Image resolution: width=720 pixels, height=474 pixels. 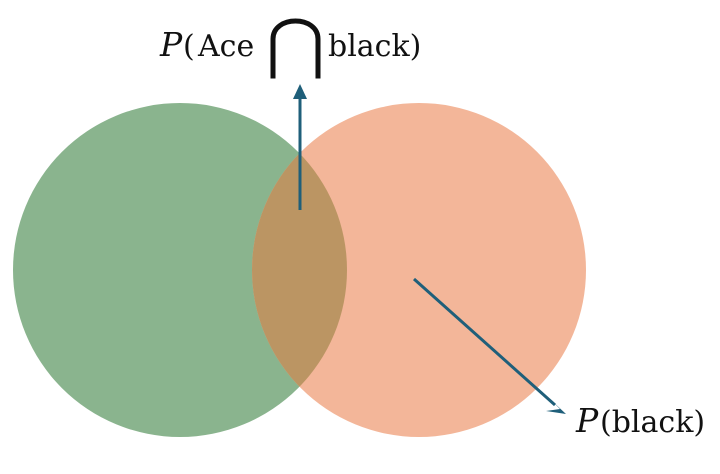 What do you see at coordinates (587, 420) in the screenshot?
I see `black-p-symbol: P` at bounding box center [587, 420].